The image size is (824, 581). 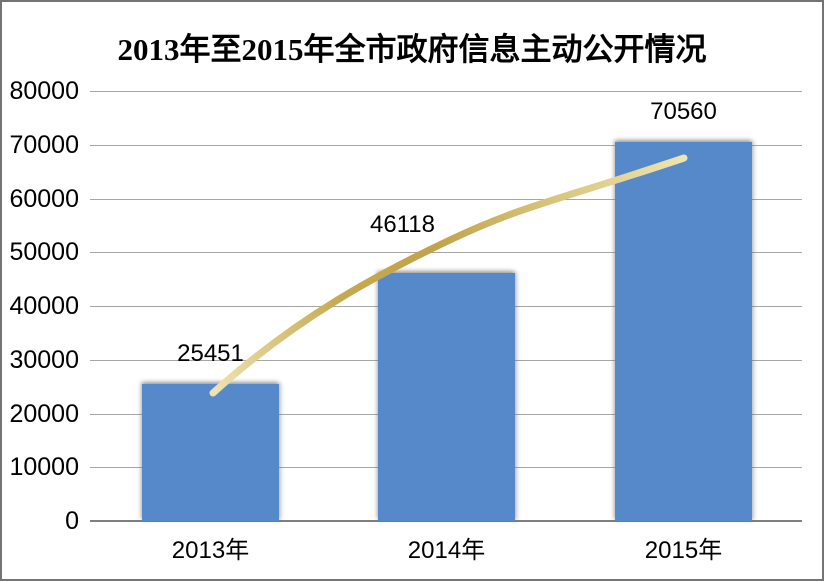 I want to click on data-label: 25451, so click(x=210, y=354).